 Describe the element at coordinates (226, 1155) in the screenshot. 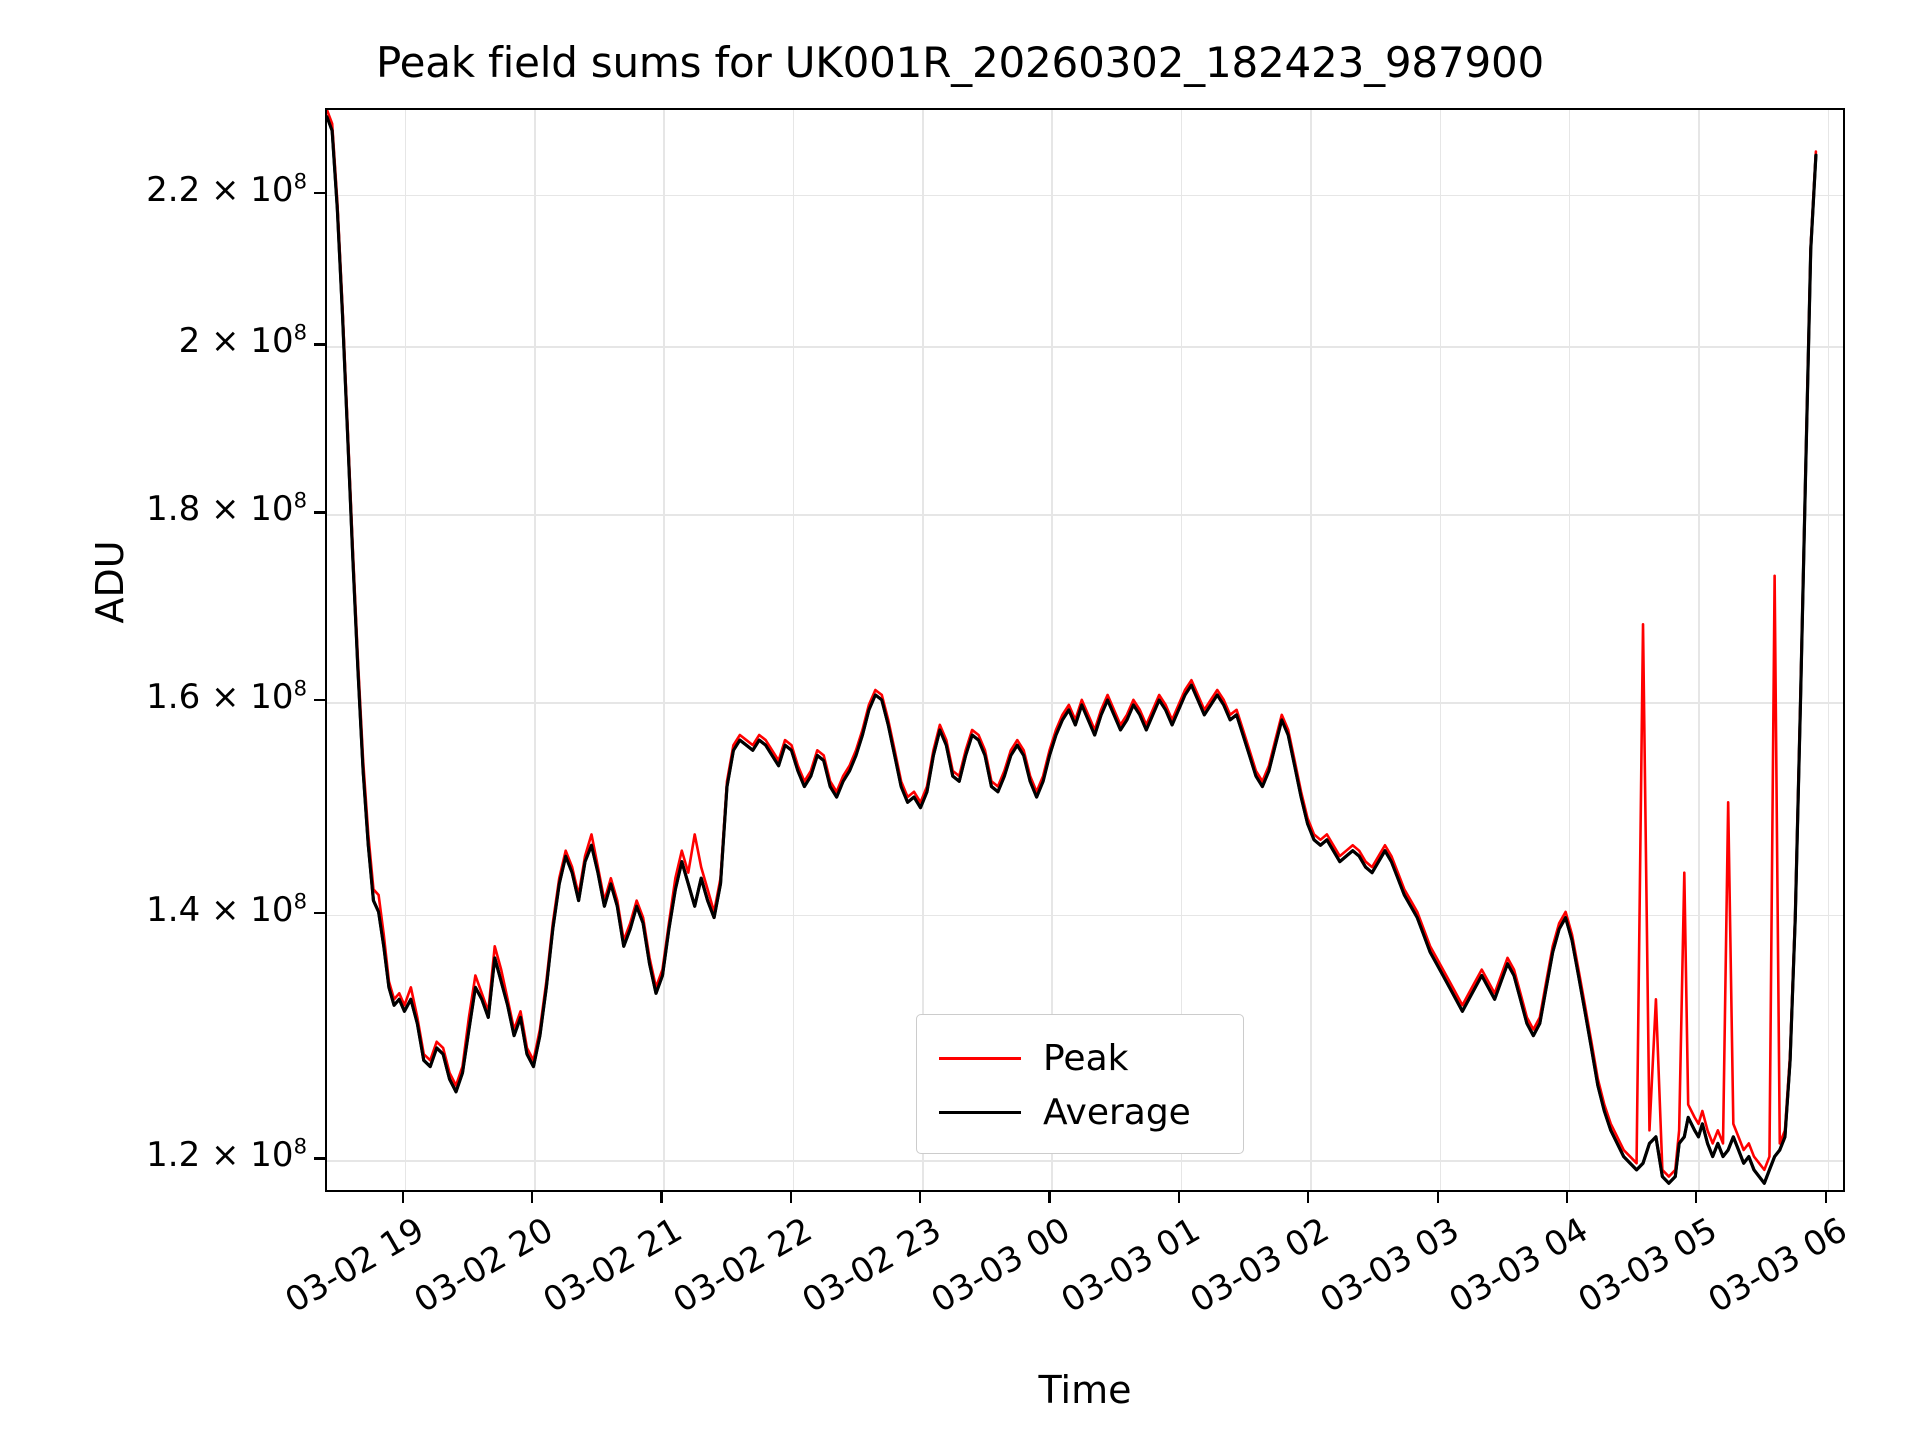

I see `y-axis-tick-label: 1.2 × 108` at that location.